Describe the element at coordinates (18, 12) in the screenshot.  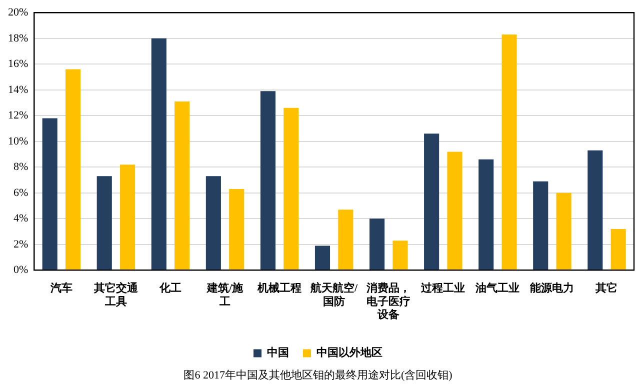
I see `y-tick-label: 20%` at that location.